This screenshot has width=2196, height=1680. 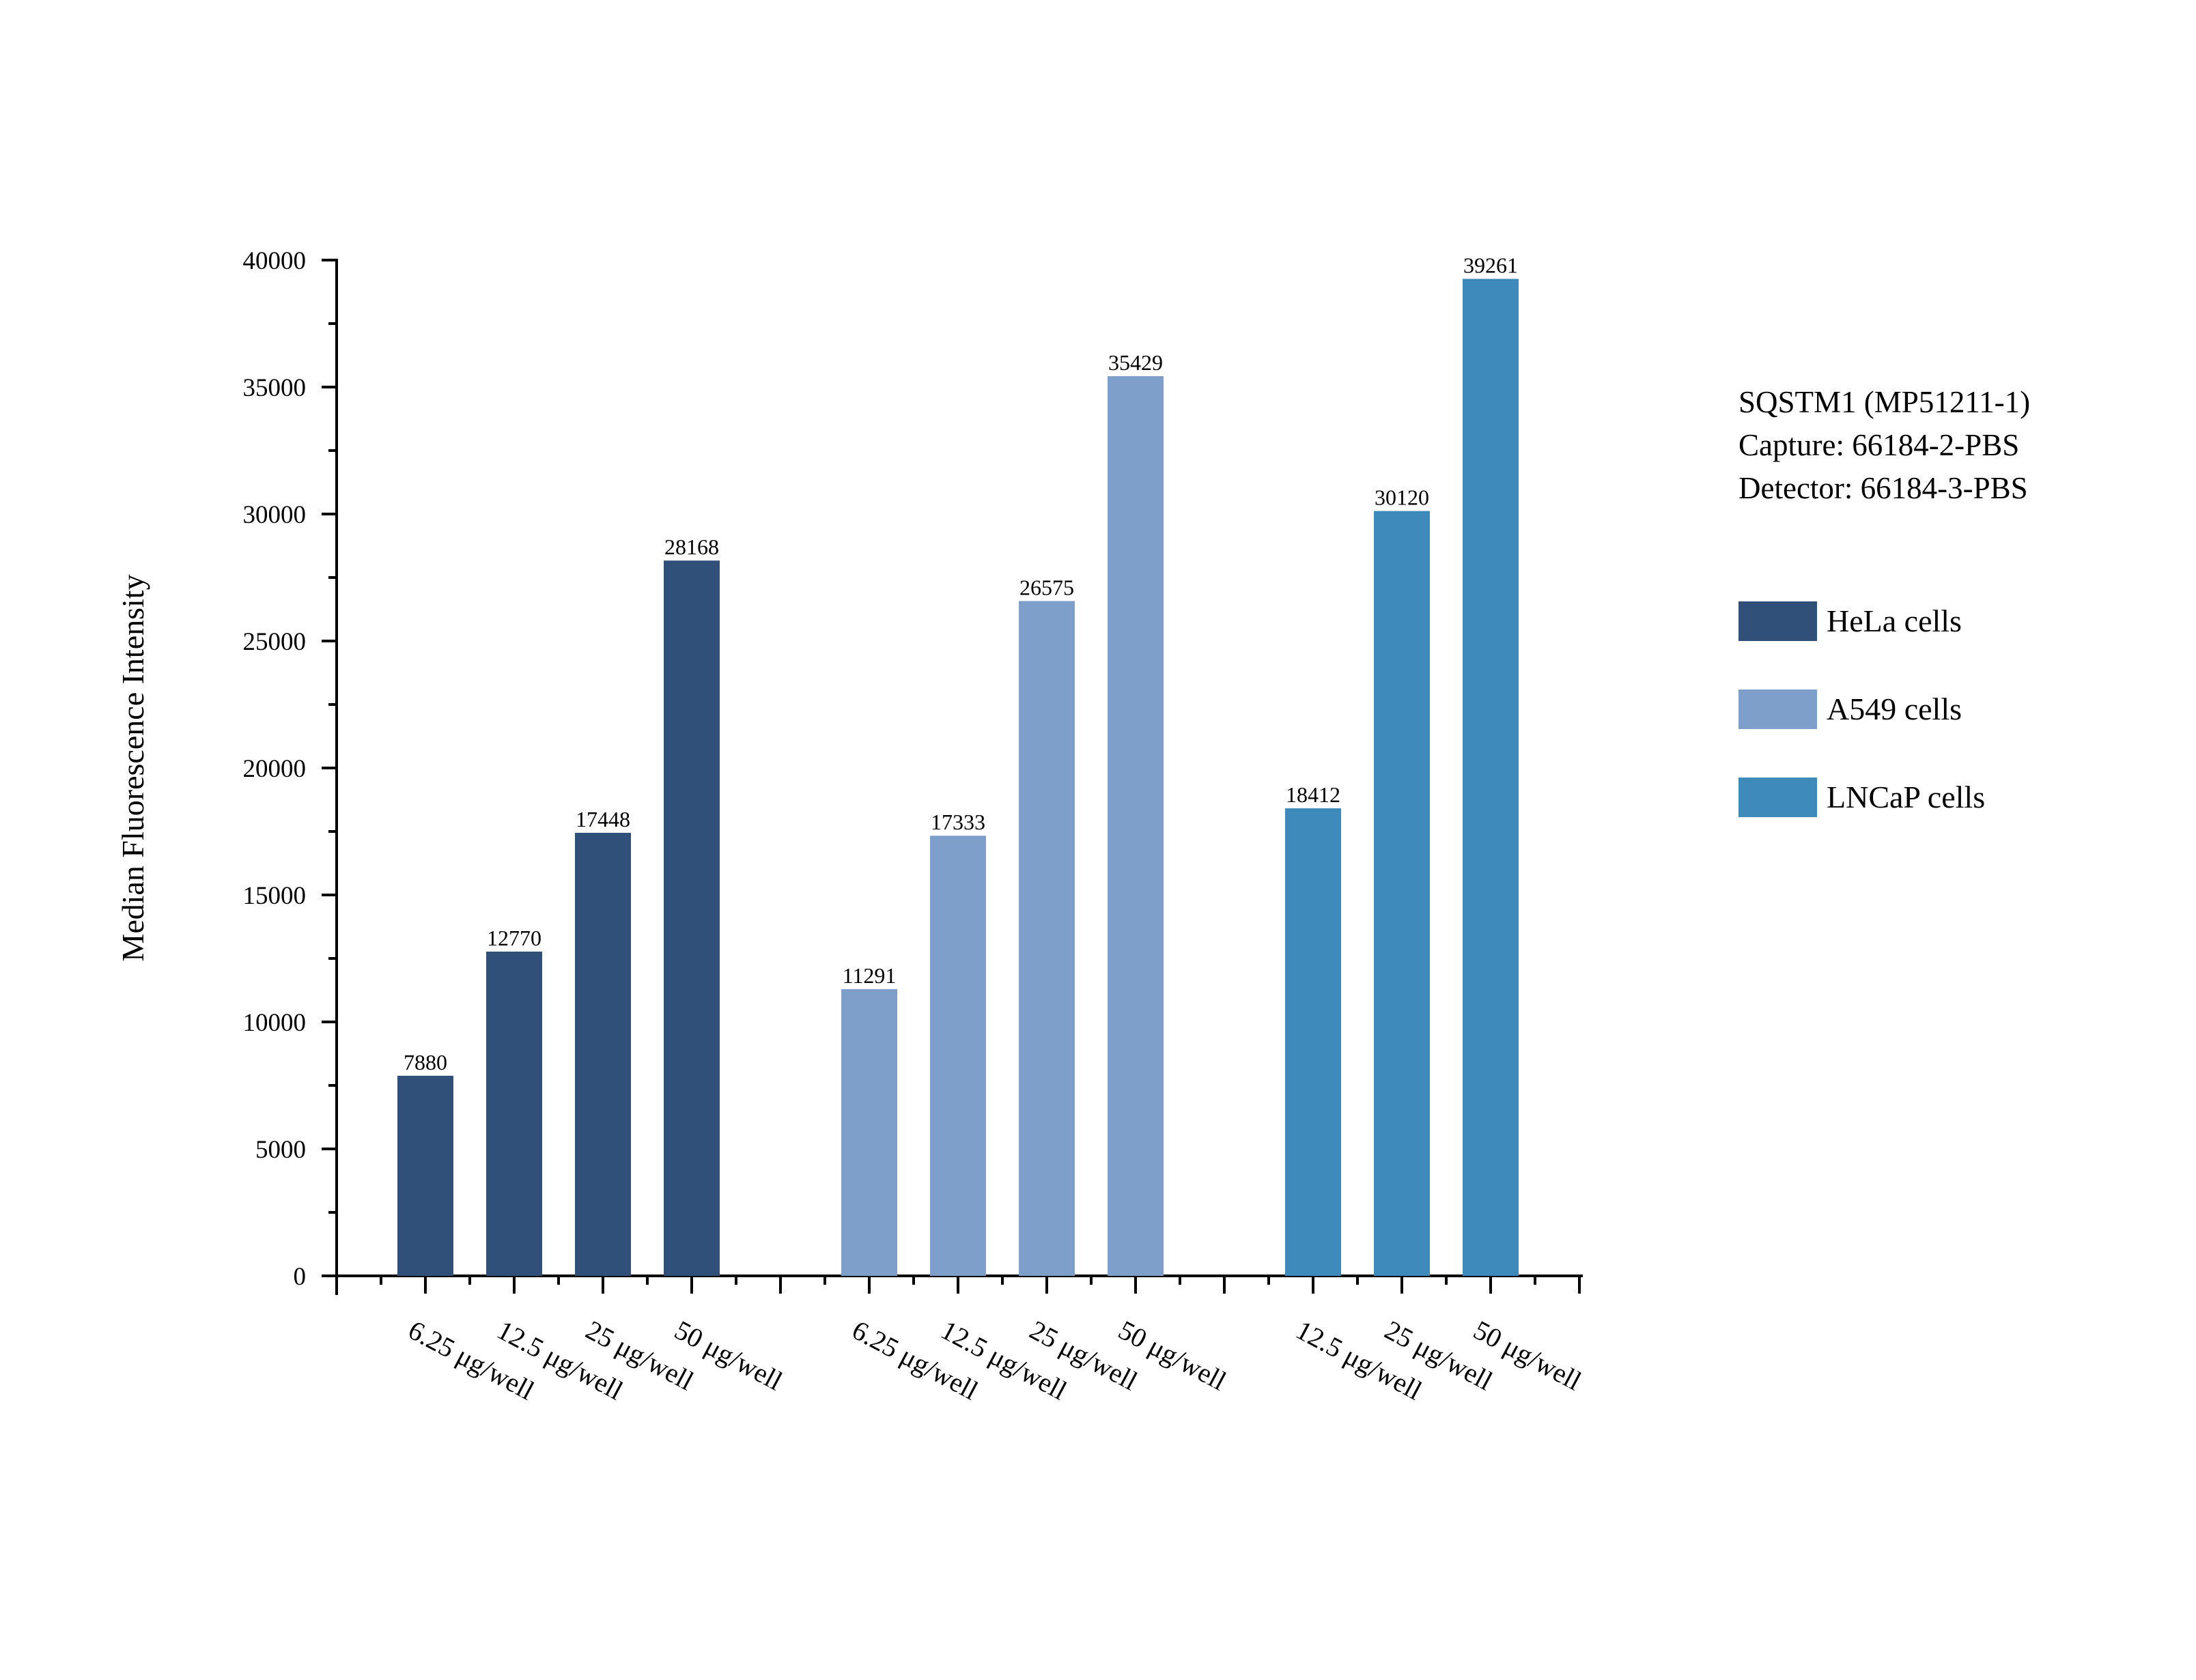 I want to click on data-label: 11291, so click(x=870, y=975).